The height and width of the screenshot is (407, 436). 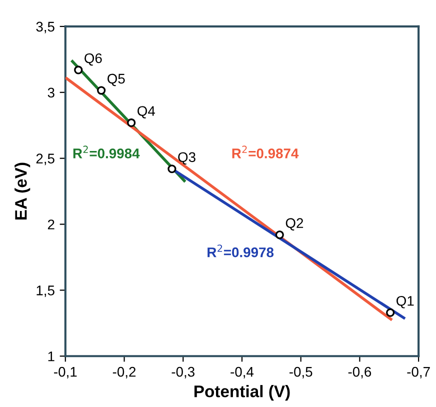 I want to click on x-axis-title: Potential (V), so click(x=242, y=393).